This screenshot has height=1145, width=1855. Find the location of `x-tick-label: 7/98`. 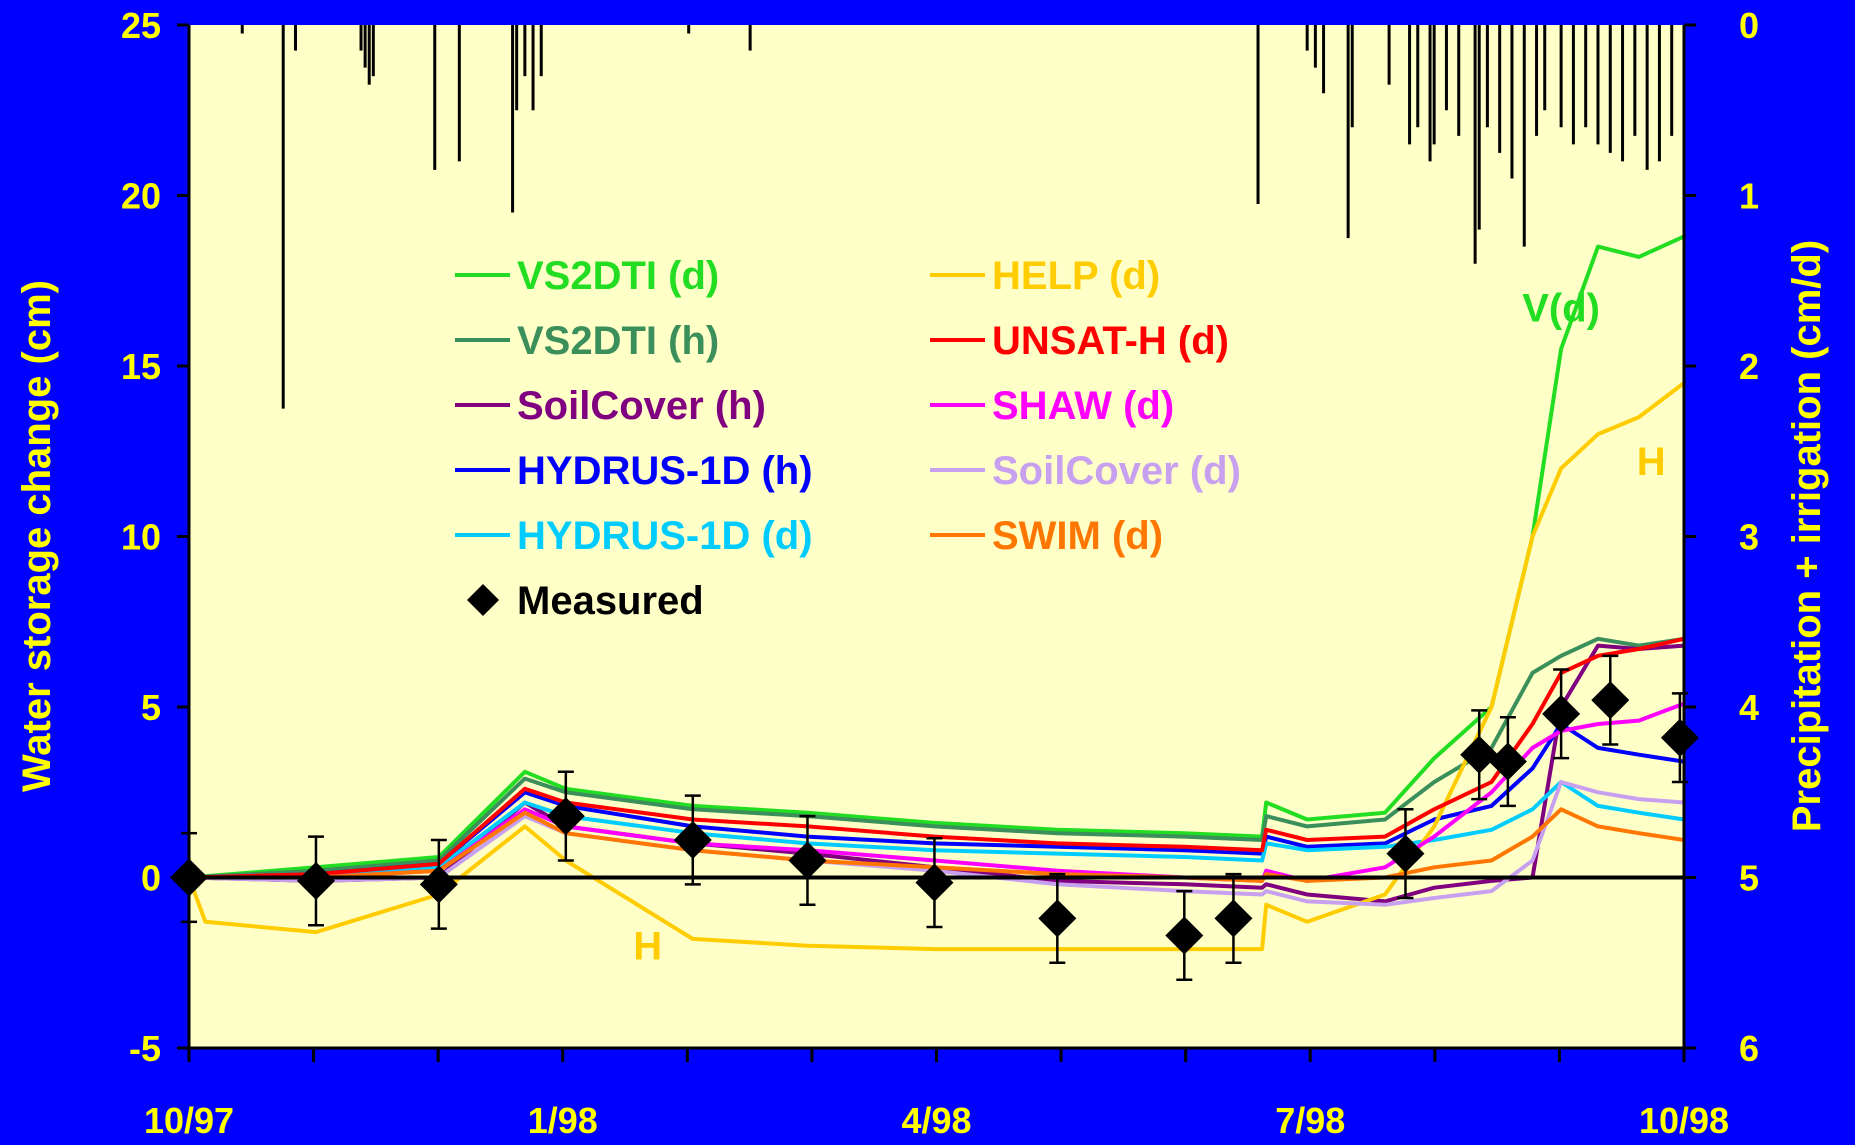

x-tick-label: 7/98 is located at coordinates (1310, 1120).